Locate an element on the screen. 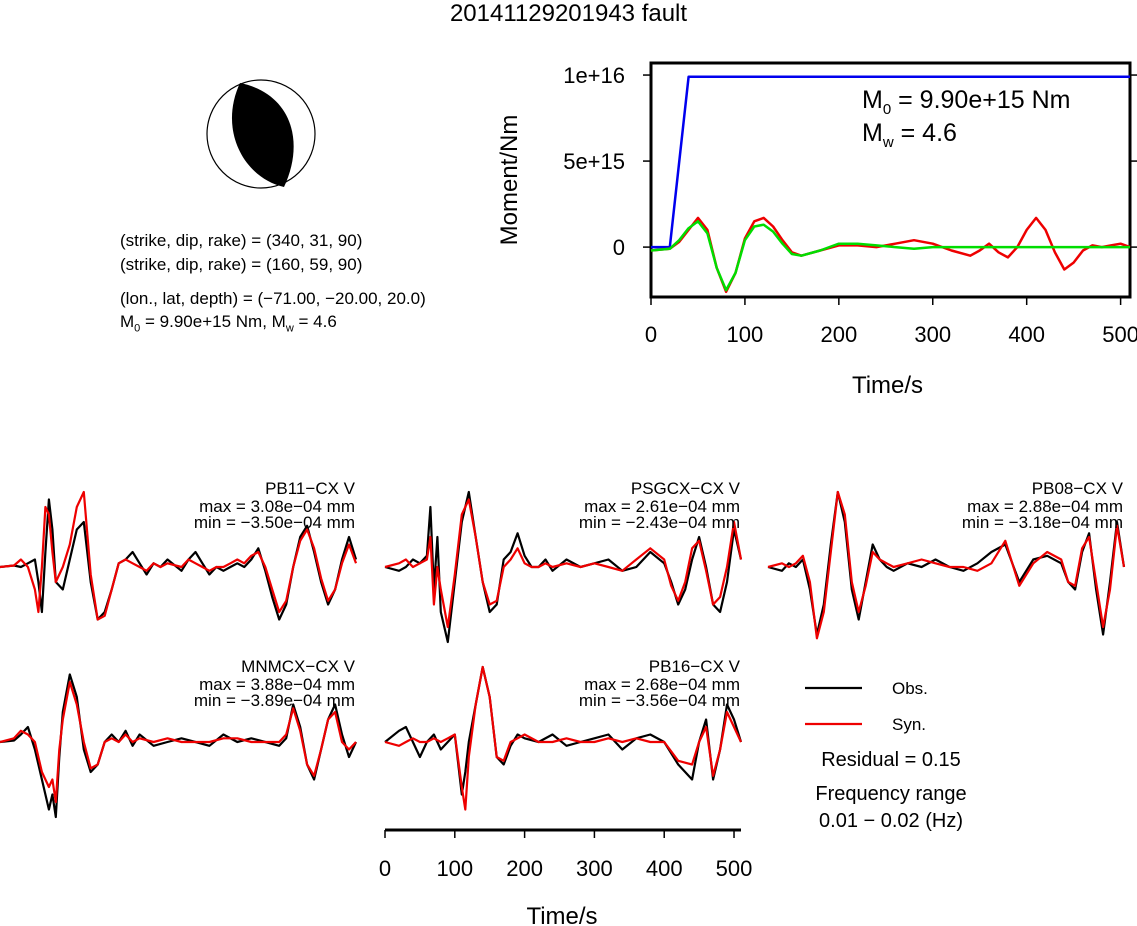  compressional-quadrant is located at coordinates (262, 135).